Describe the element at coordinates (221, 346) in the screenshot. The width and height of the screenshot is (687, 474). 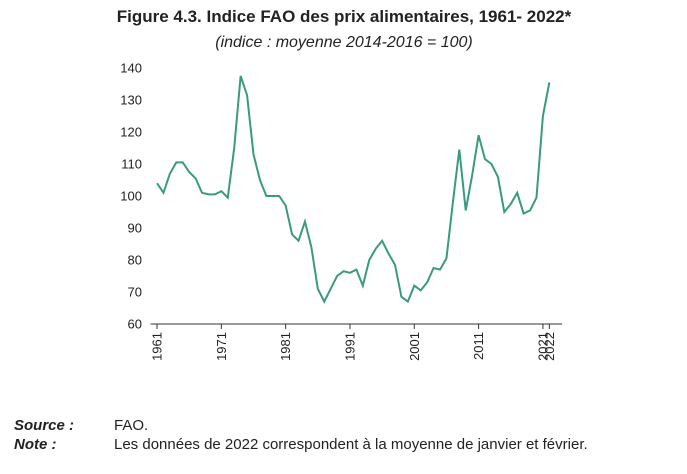
I see `x-tick-label: 1971` at that location.